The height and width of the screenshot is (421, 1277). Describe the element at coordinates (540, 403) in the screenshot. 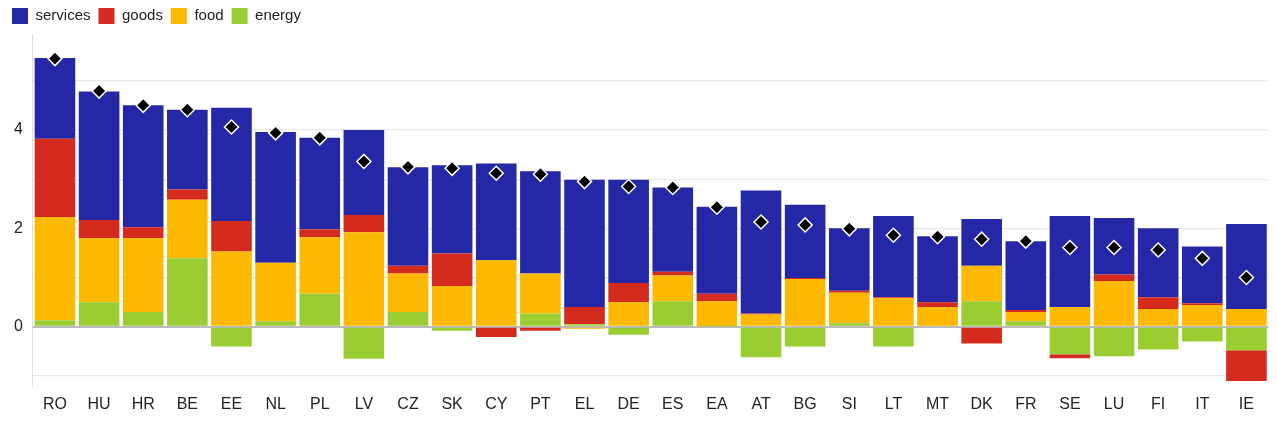

I see `x-tick-label: PT` at that location.